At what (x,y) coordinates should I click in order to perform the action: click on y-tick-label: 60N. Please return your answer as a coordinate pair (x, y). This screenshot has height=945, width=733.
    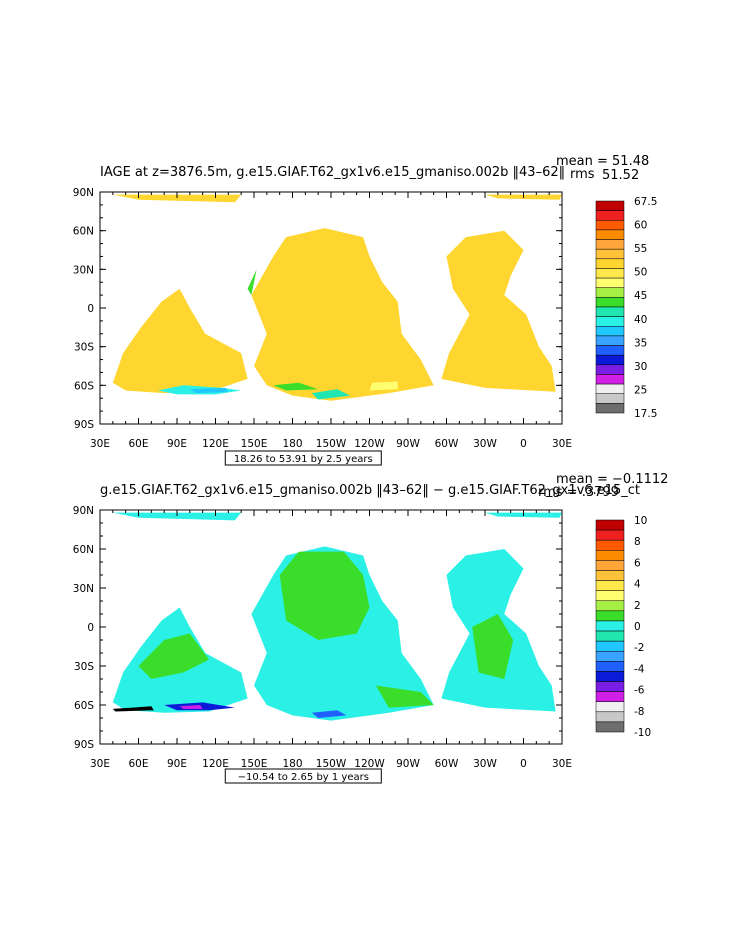
    Looking at the image, I should click on (83, 232).